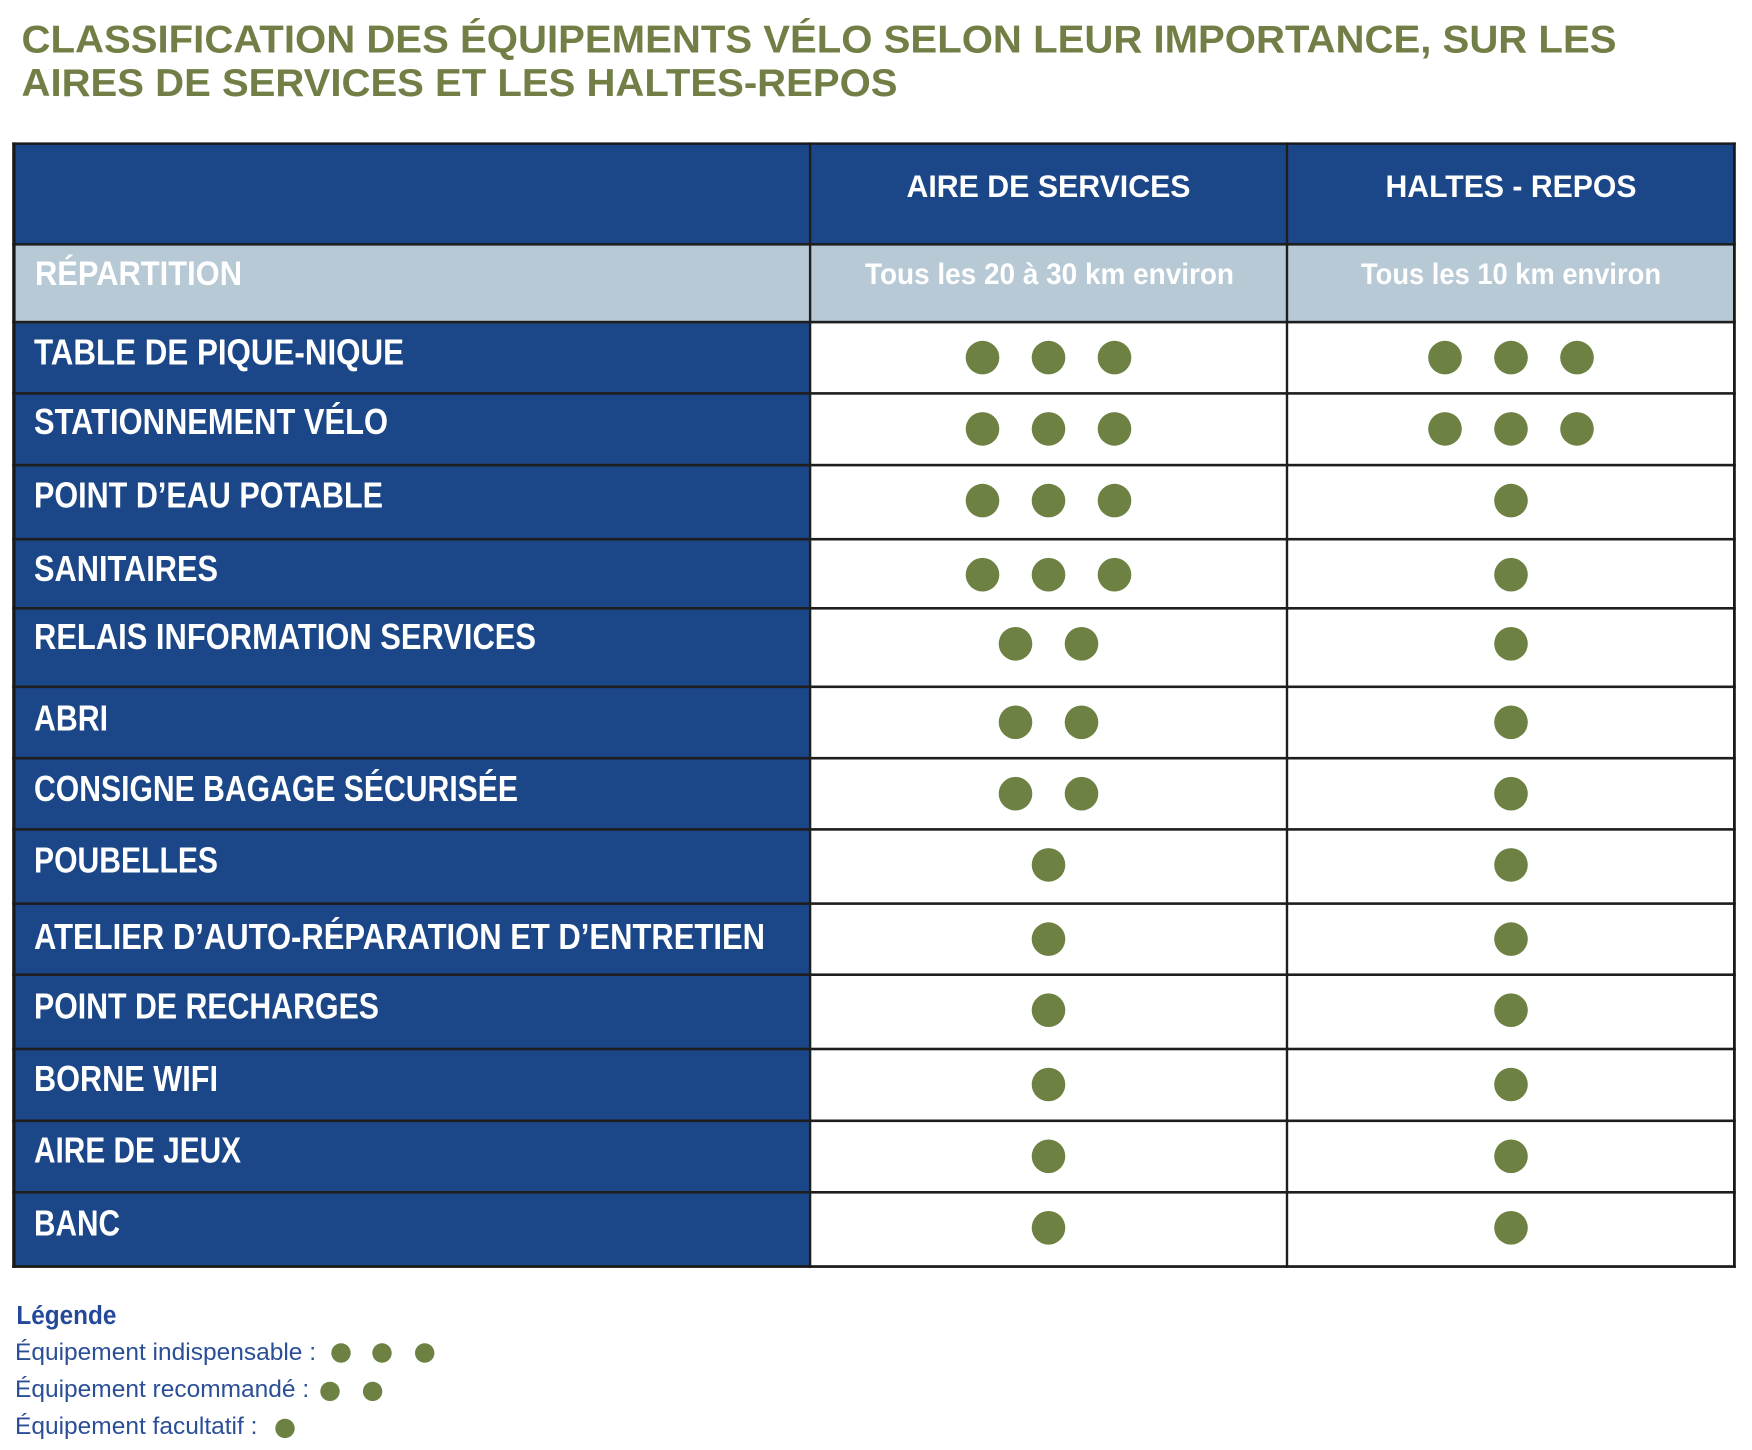 Image resolution: width=1752 pixels, height=1450 pixels. What do you see at coordinates (1511, 186) in the screenshot?
I see `svg-text: HALTES - REPOS` at bounding box center [1511, 186].